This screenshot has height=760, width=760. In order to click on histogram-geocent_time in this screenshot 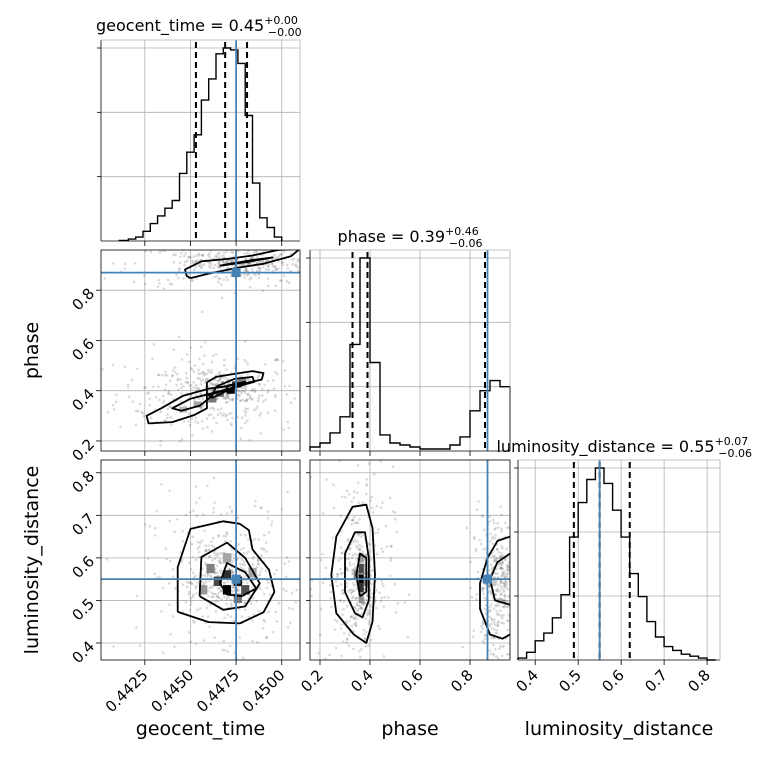, I will do `click(200, 144)`.